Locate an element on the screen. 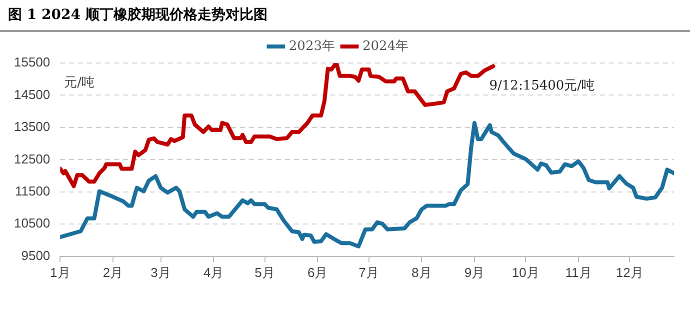 The width and height of the screenshot is (690, 321). x-tick-label: 8月 is located at coordinates (422, 272).